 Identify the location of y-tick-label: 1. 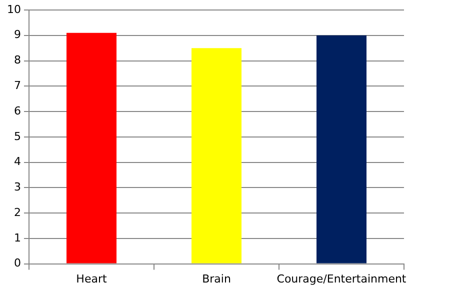
(17, 237).